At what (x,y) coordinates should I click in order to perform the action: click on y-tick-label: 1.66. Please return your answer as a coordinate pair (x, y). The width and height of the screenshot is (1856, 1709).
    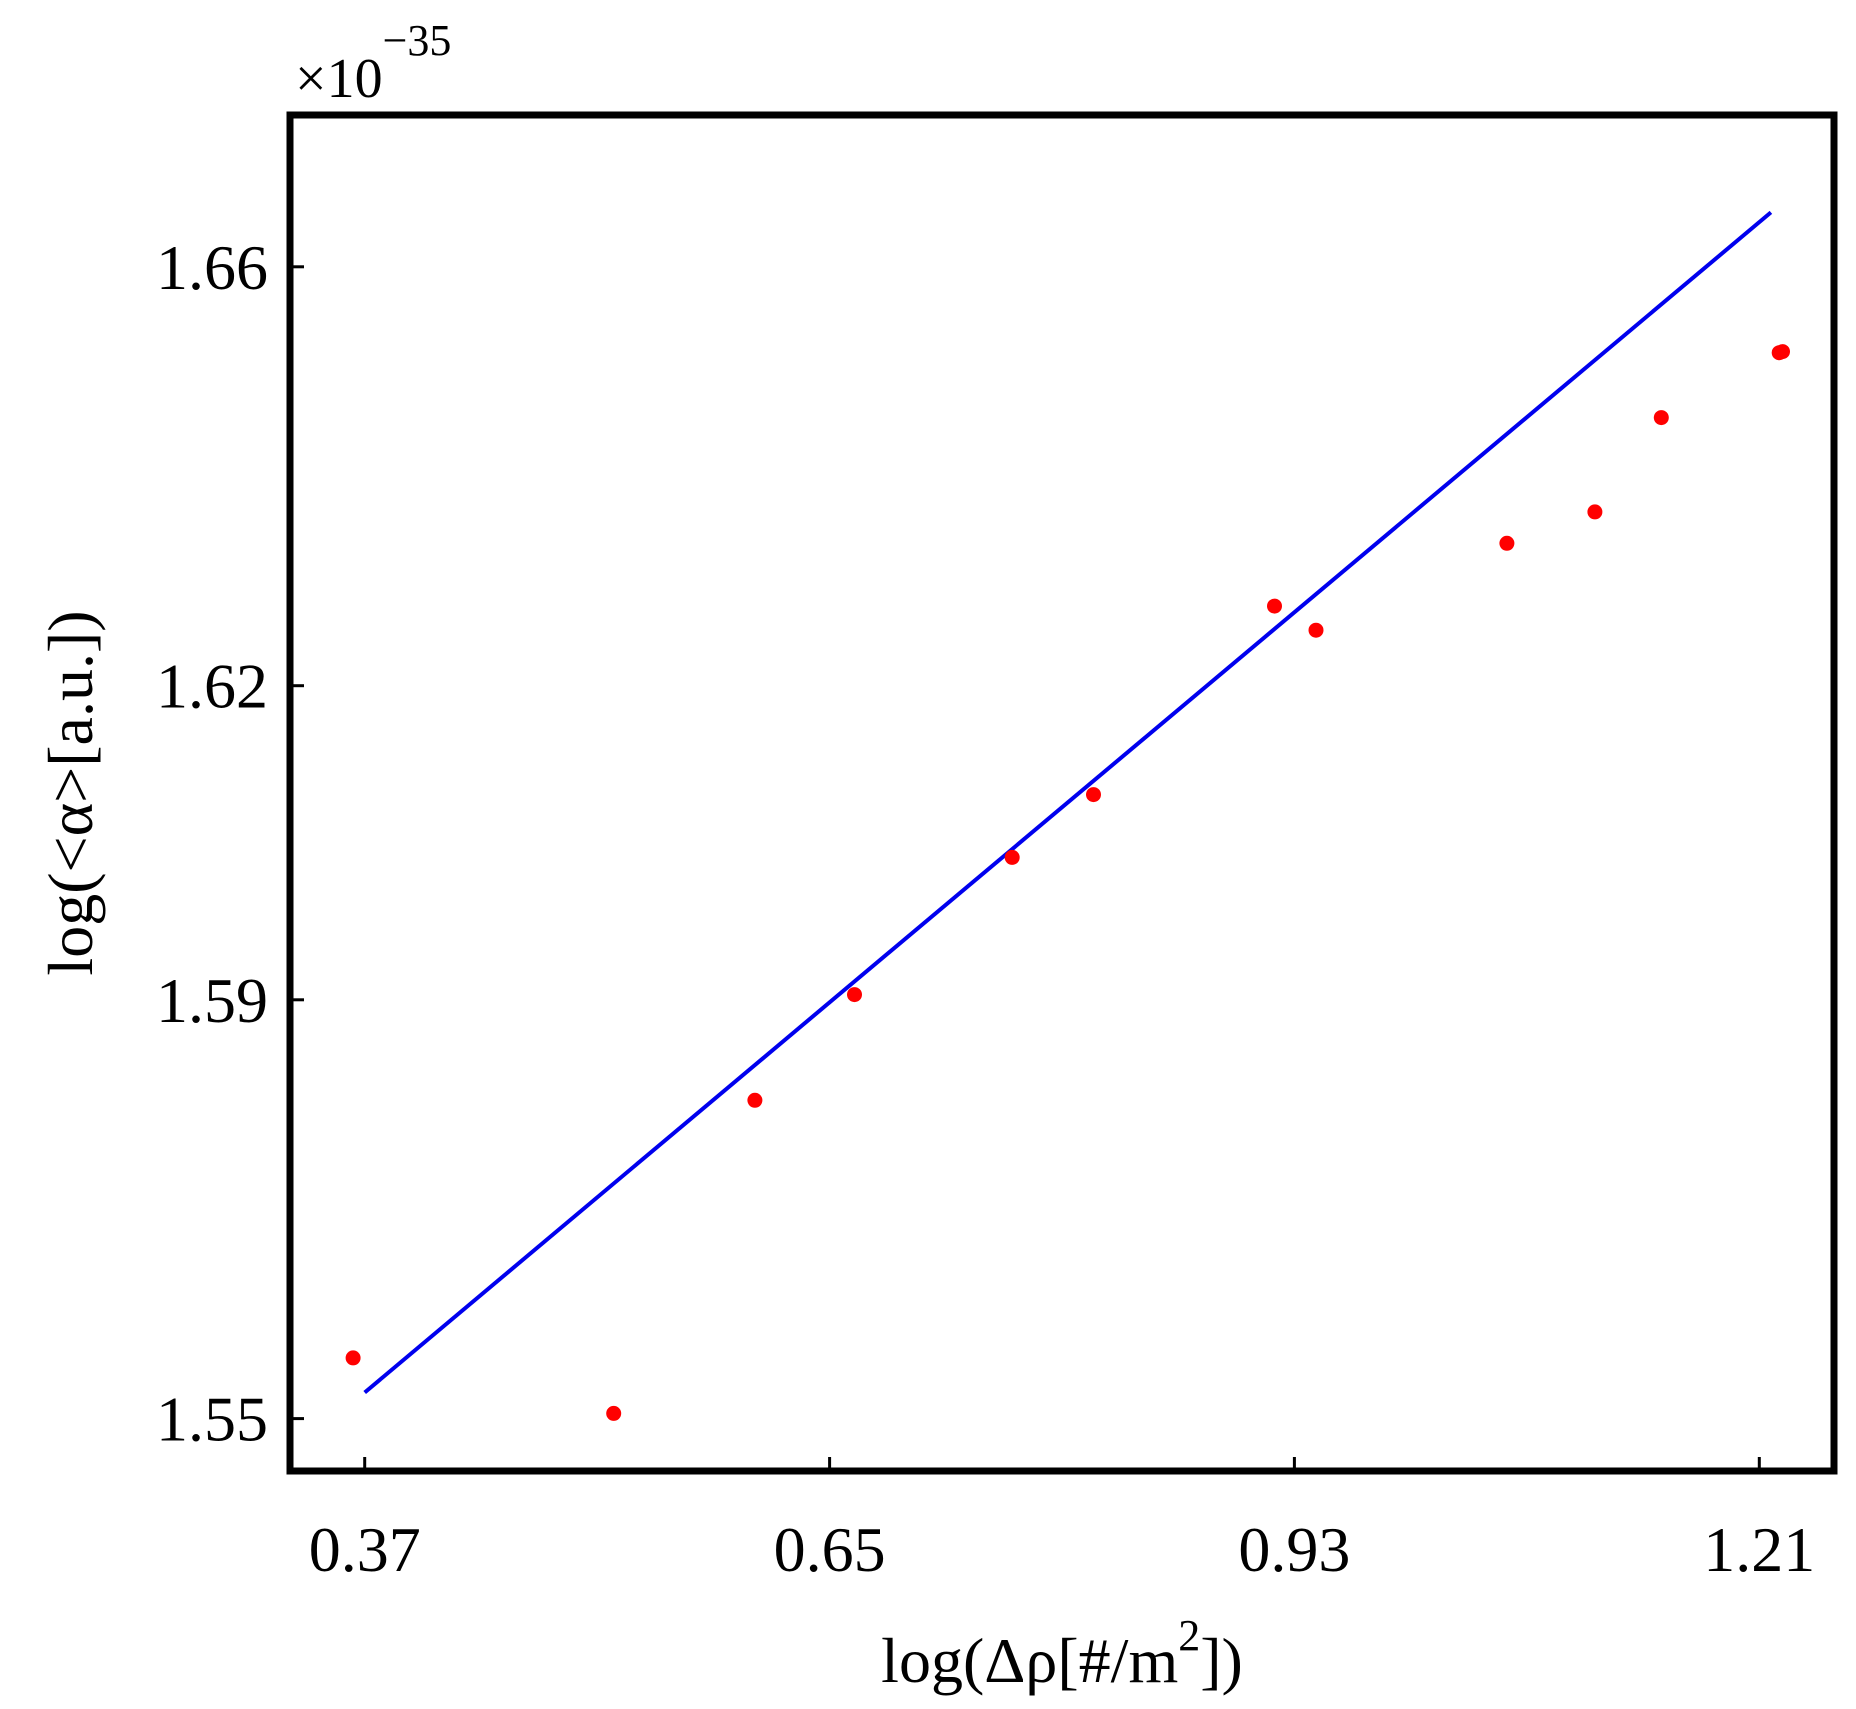
    Looking at the image, I should click on (212, 267).